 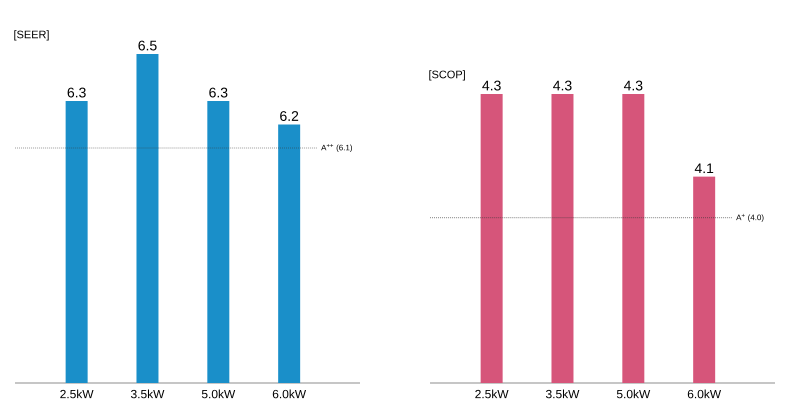 What do you see at coordinates (704, 168) in the screenshot?
I see `data-label: 4.1` at bounding box center [704, 168].